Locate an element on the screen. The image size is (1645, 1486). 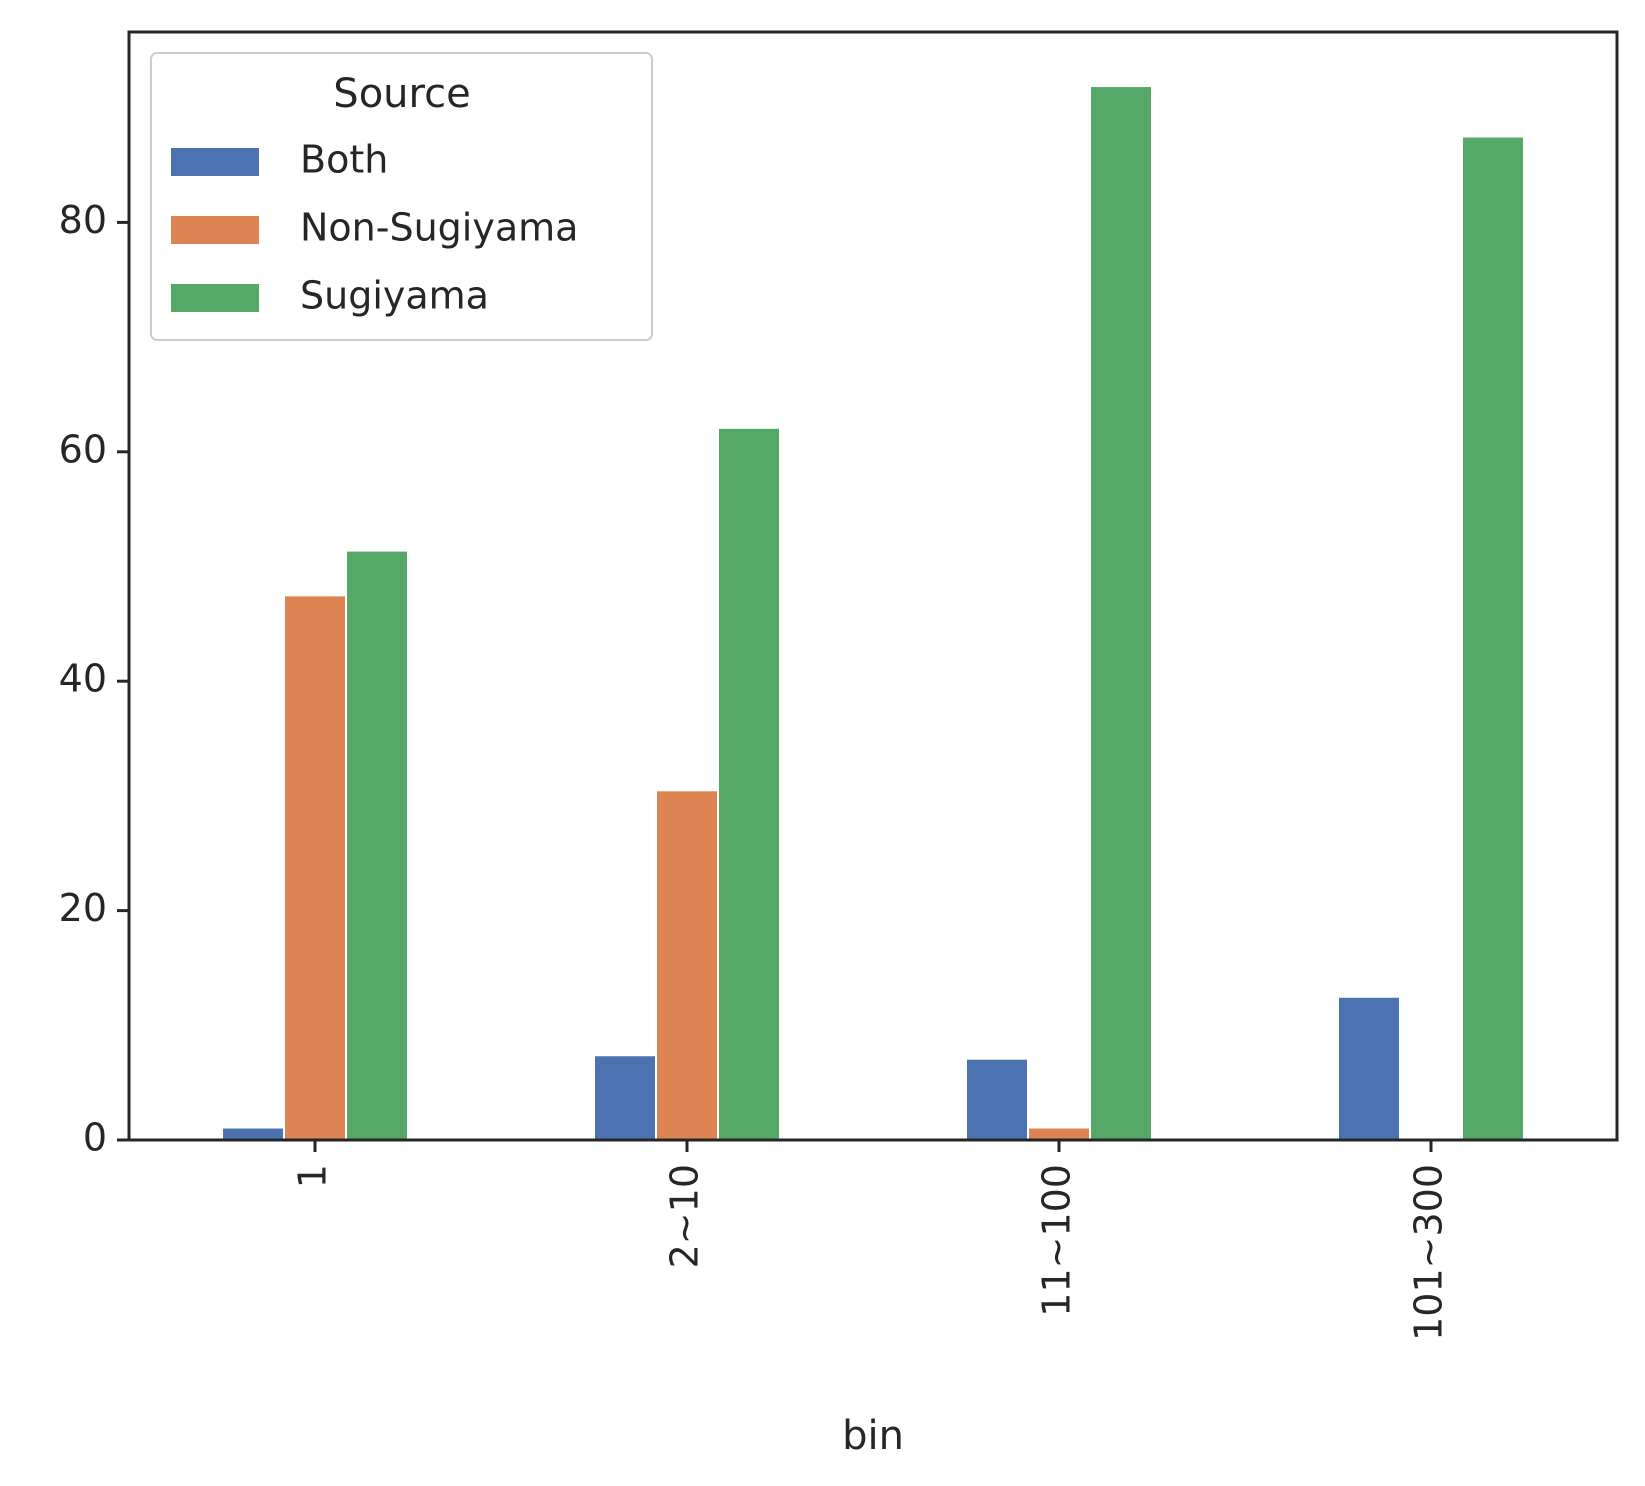
legend-box is located at coordinates (401, 196).